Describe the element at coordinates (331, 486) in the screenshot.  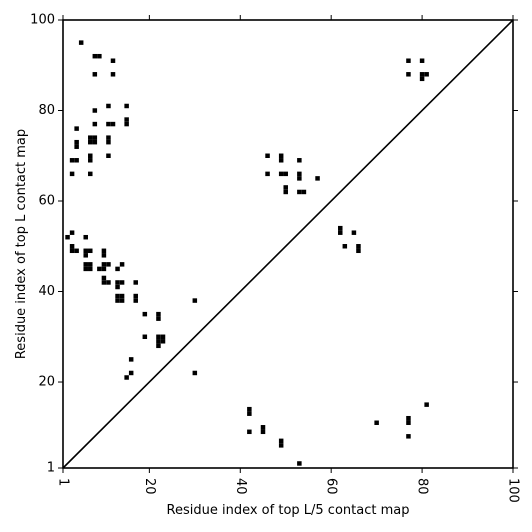
I see `x-tick-label: 60` at that location.